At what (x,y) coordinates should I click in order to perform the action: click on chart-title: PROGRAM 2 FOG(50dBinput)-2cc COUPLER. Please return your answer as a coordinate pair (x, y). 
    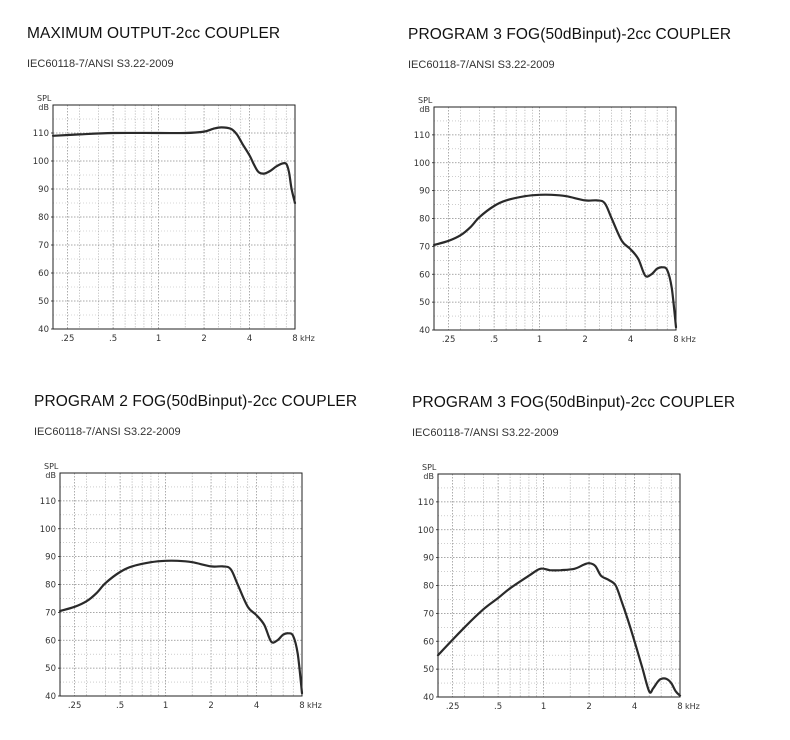
    Looking at the image, I should click on (196, 401).